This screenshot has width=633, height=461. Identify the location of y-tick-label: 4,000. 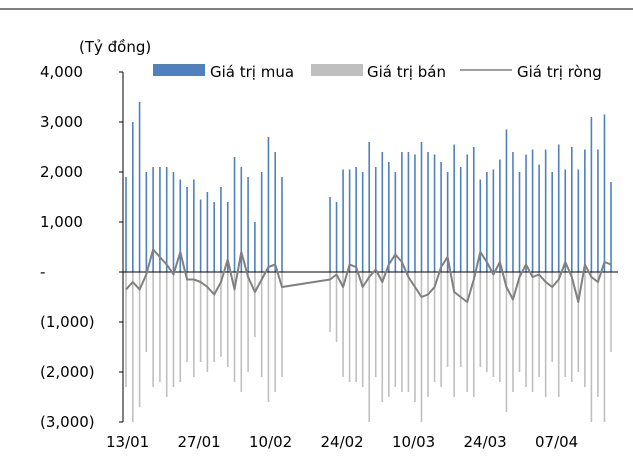
(61, 72).